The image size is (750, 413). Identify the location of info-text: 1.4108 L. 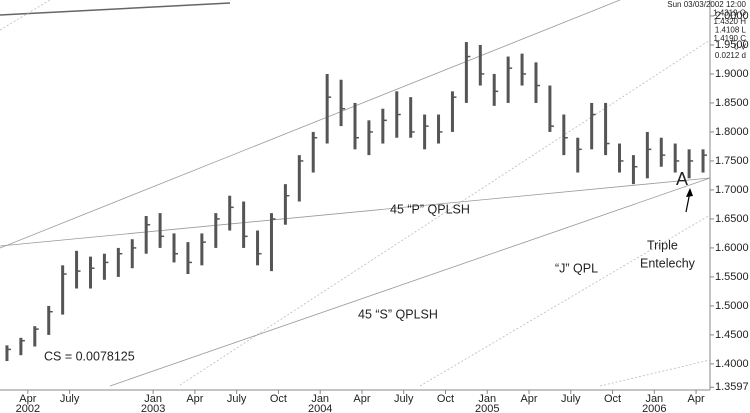
(731, 30).